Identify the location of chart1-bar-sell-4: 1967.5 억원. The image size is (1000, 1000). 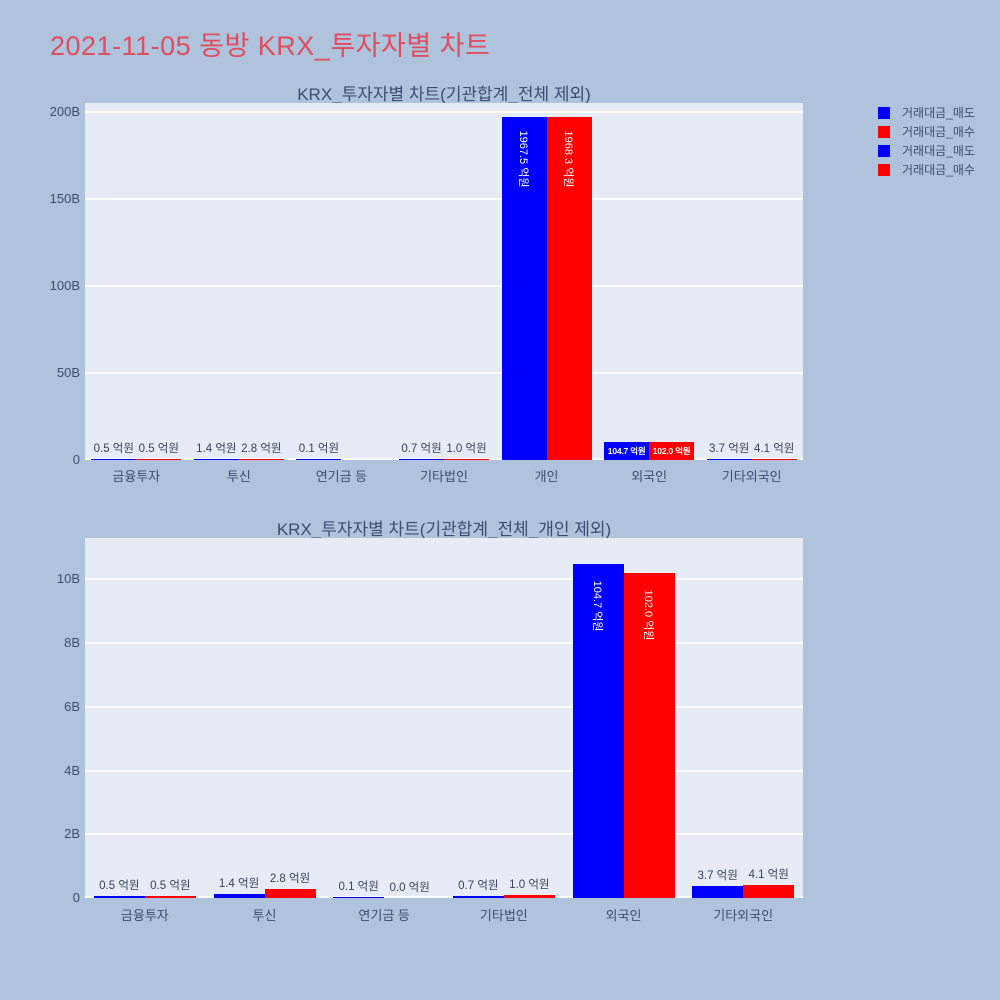
(524, 288).